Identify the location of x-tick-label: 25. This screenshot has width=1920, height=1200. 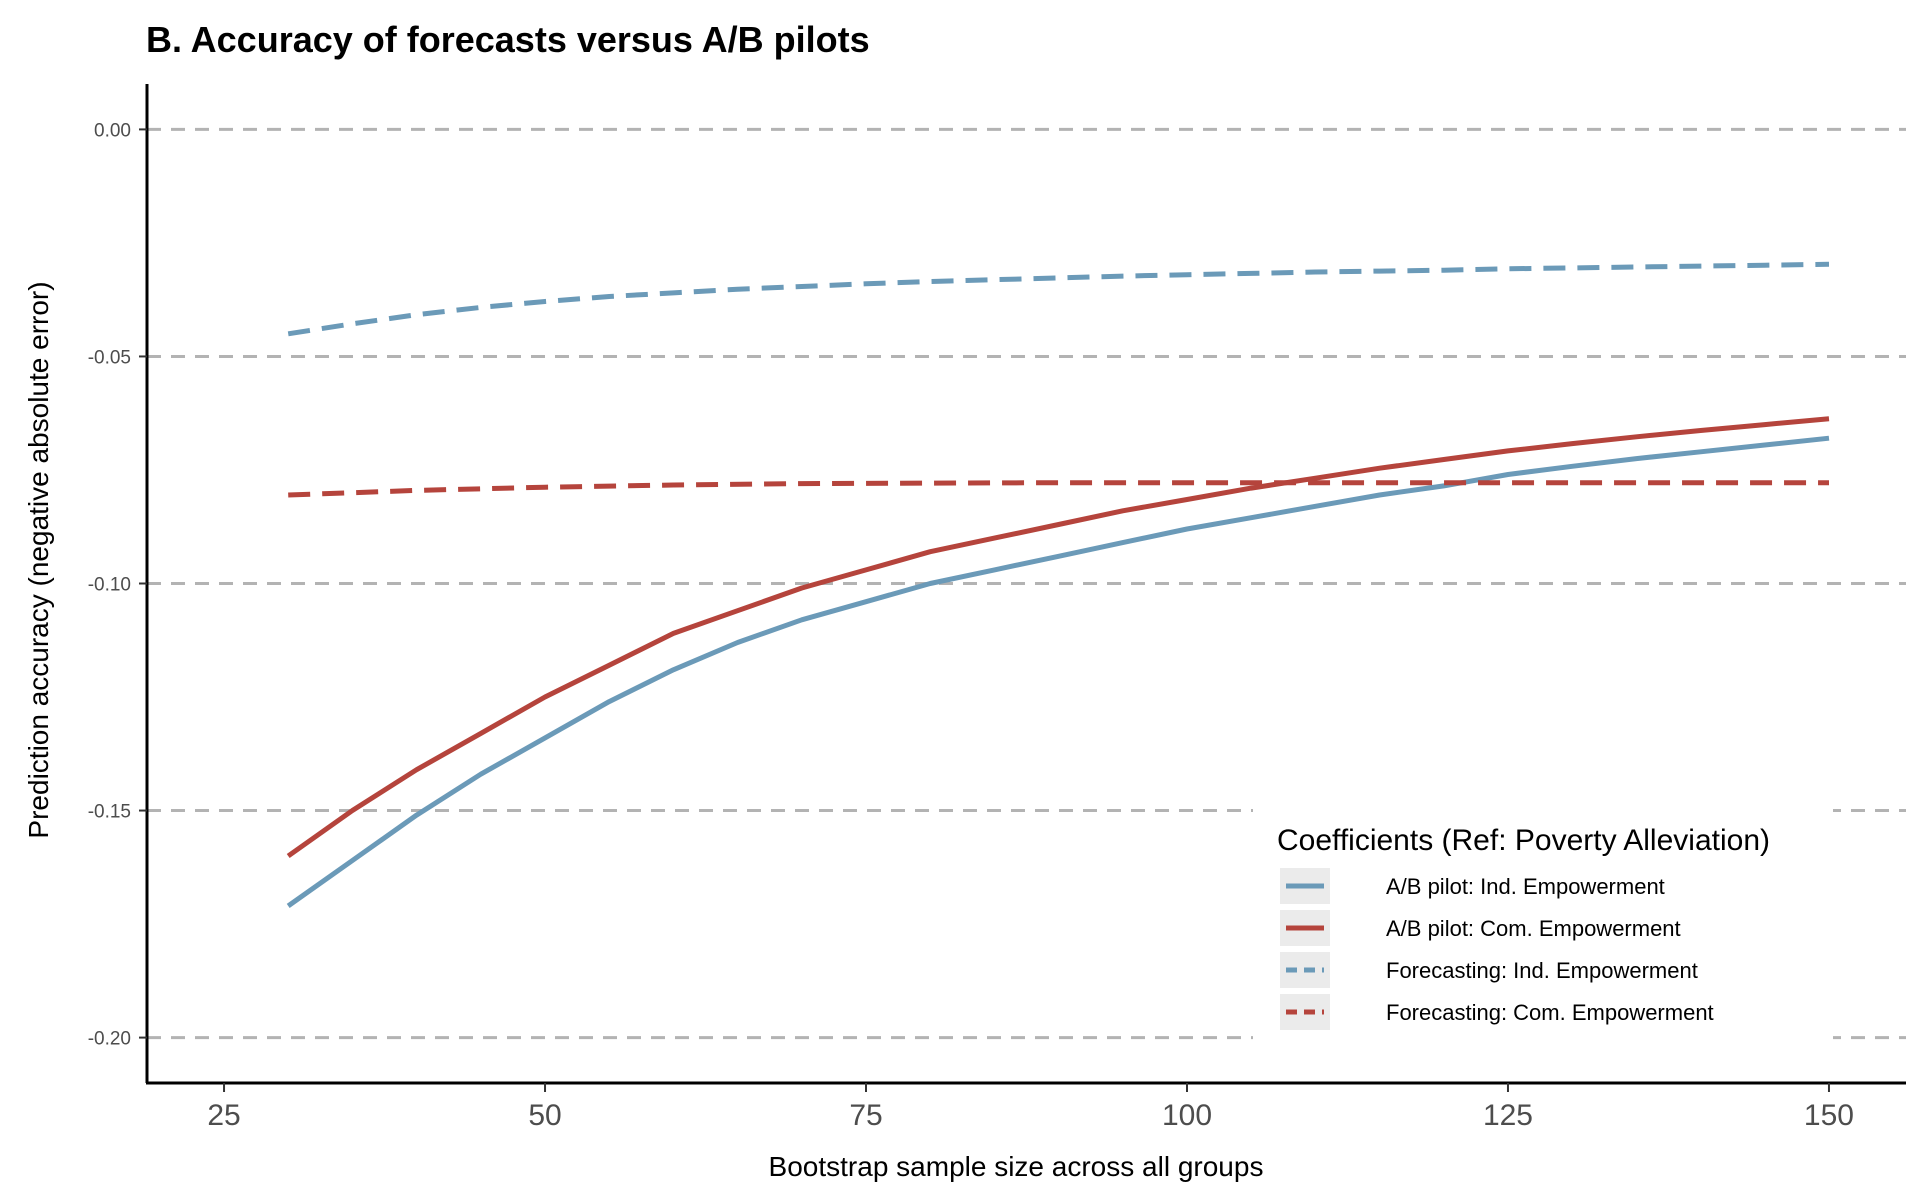
(223, 1115).